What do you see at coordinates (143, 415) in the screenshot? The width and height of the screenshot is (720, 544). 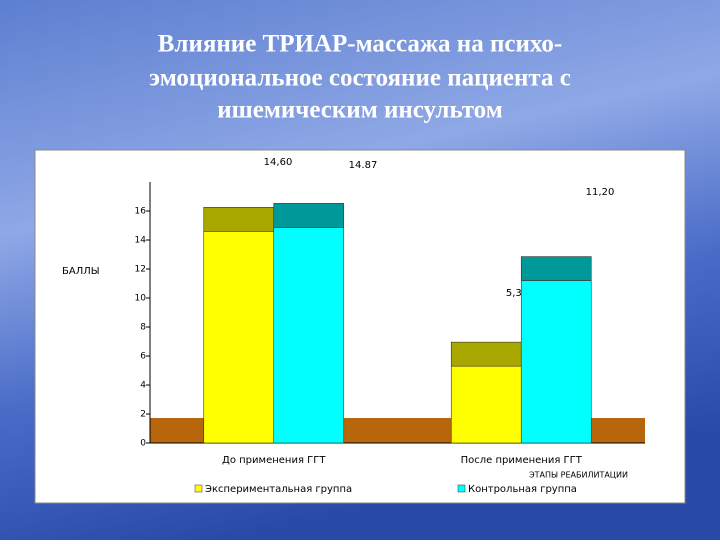 I see `y-tick-label: 2` at bounding box center [143, 415].